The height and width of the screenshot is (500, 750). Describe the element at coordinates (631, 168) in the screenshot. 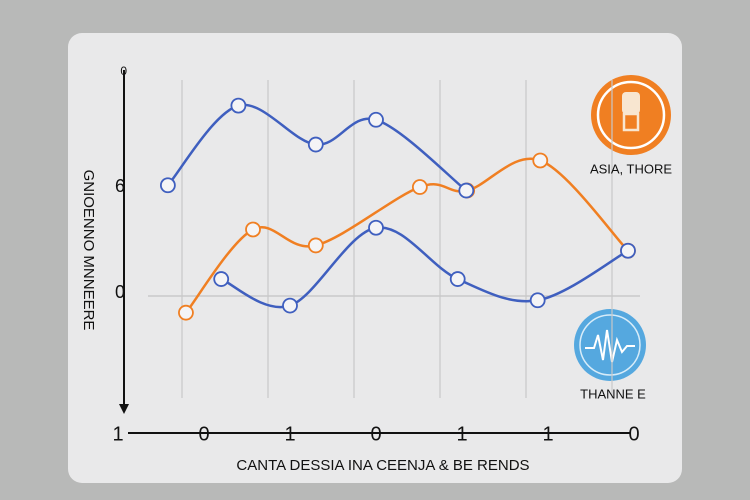

I see `legend-label: ASIA, THORE` at that location.